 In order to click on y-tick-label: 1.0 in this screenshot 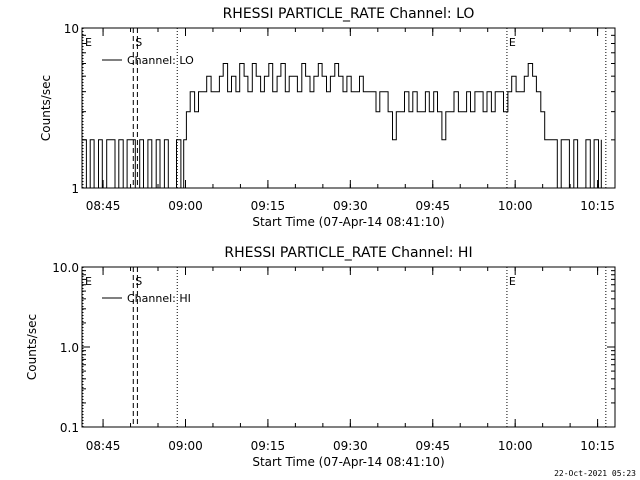, I will do `click(69, 348)`.